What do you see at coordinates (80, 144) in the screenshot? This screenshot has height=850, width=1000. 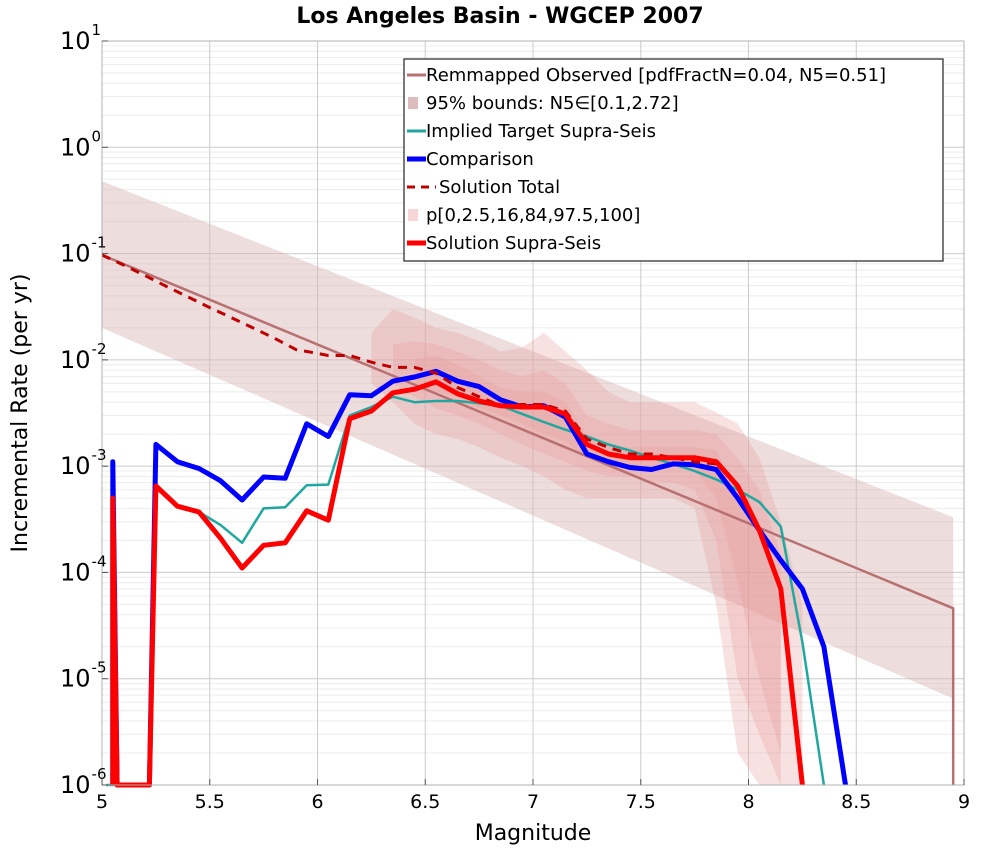 I see `y-tick-label: 10⁰` at bounding box center [80, 144].